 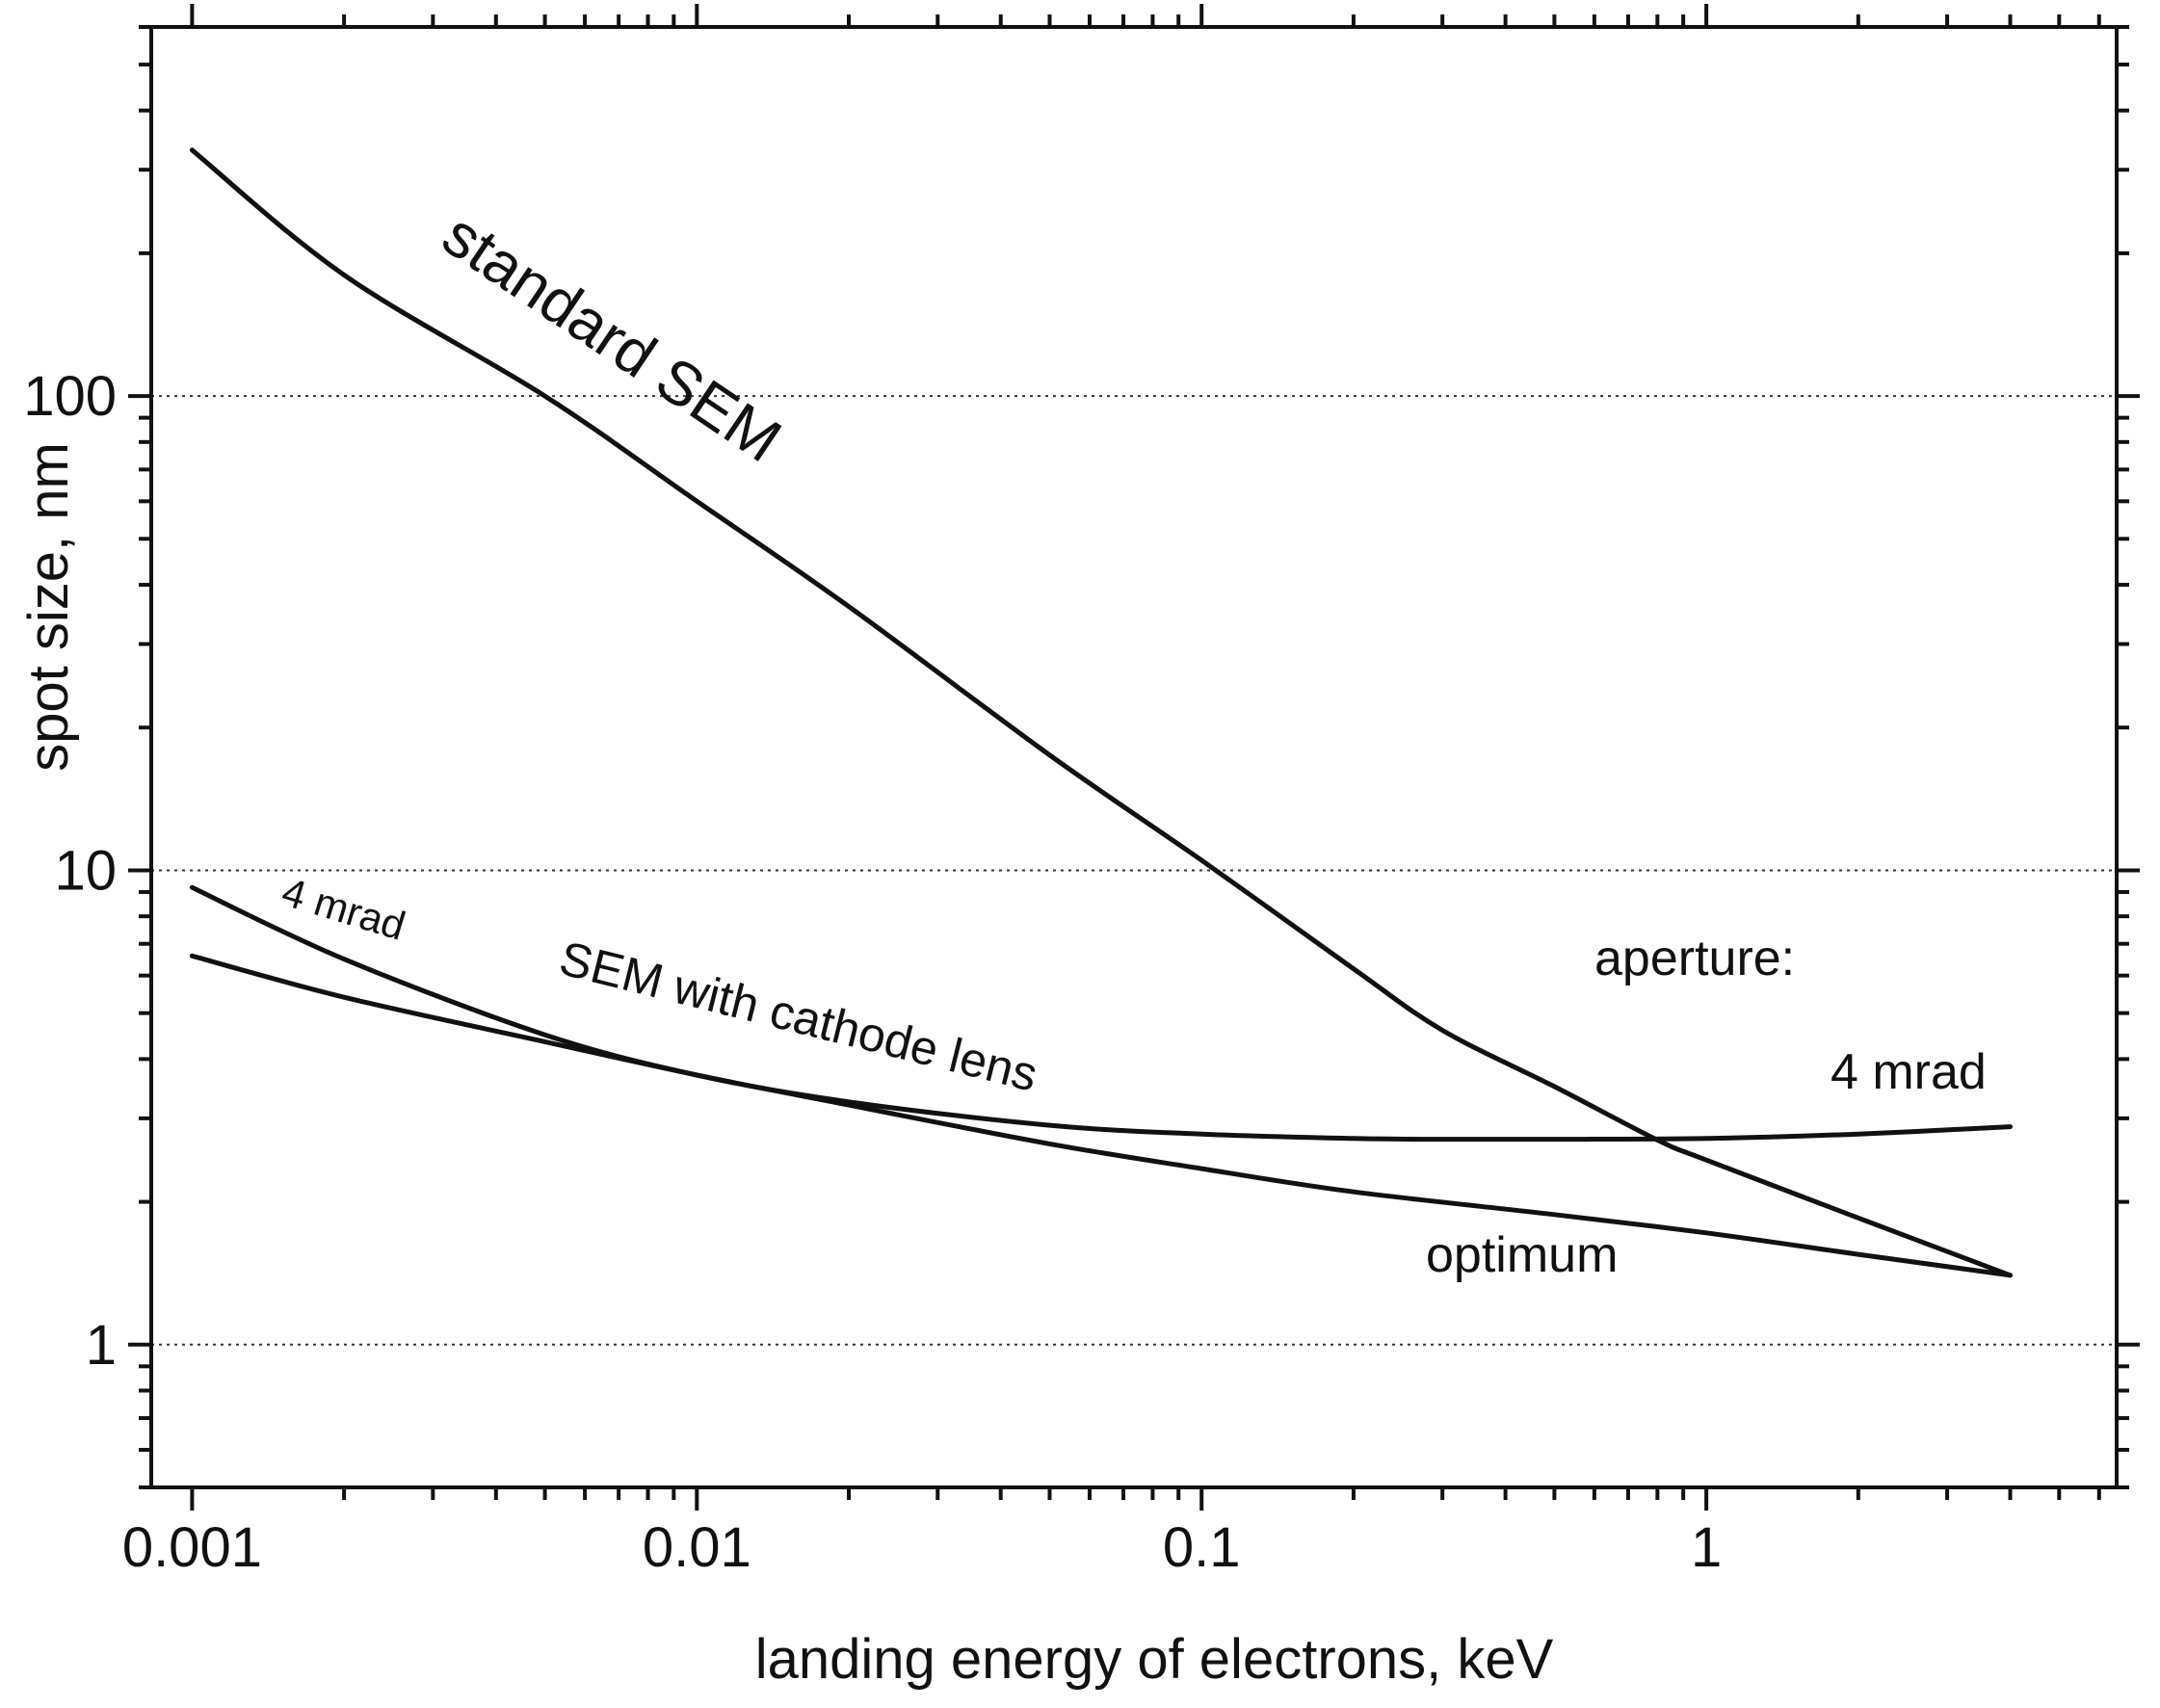 I want to click on x-tick-label: 0.1, so click(x=1202, y=1548).